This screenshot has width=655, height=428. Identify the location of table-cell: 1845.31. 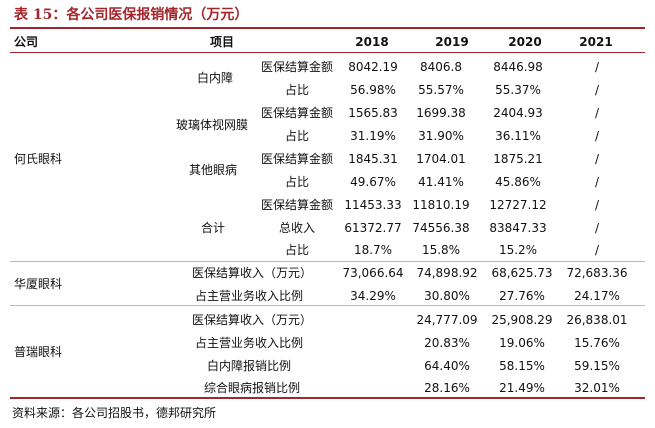
(373, 159).